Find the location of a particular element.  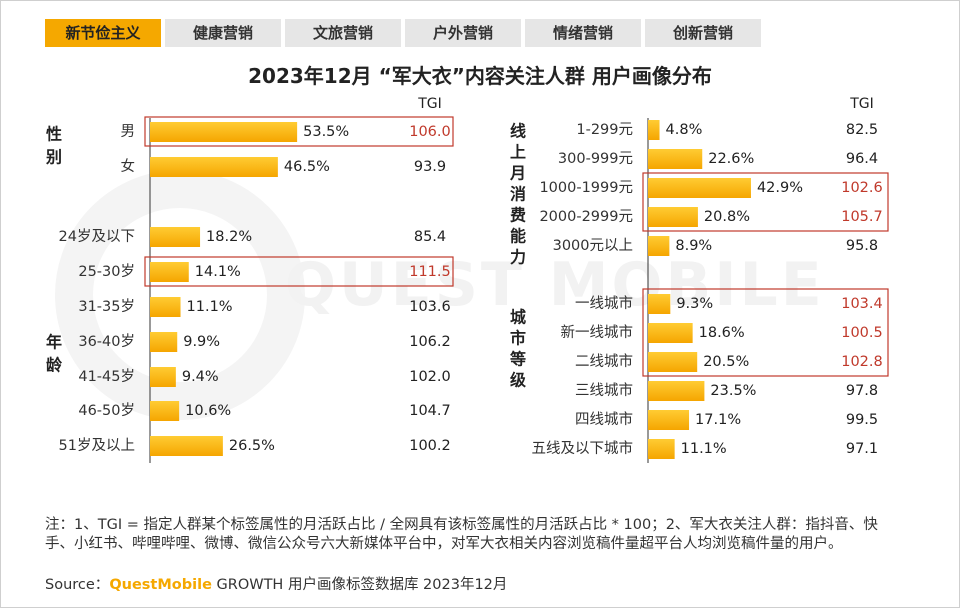

category-label: 31-35岁 is located at coordinates (106, 306).